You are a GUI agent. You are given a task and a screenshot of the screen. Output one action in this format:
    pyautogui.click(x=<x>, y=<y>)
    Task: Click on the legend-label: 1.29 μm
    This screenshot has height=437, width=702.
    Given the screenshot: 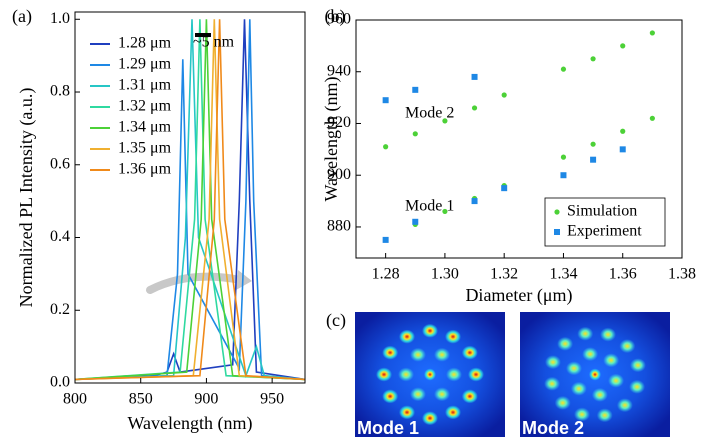 What is the action you would take?
    pyautogui.click(x=145, y=64)
    